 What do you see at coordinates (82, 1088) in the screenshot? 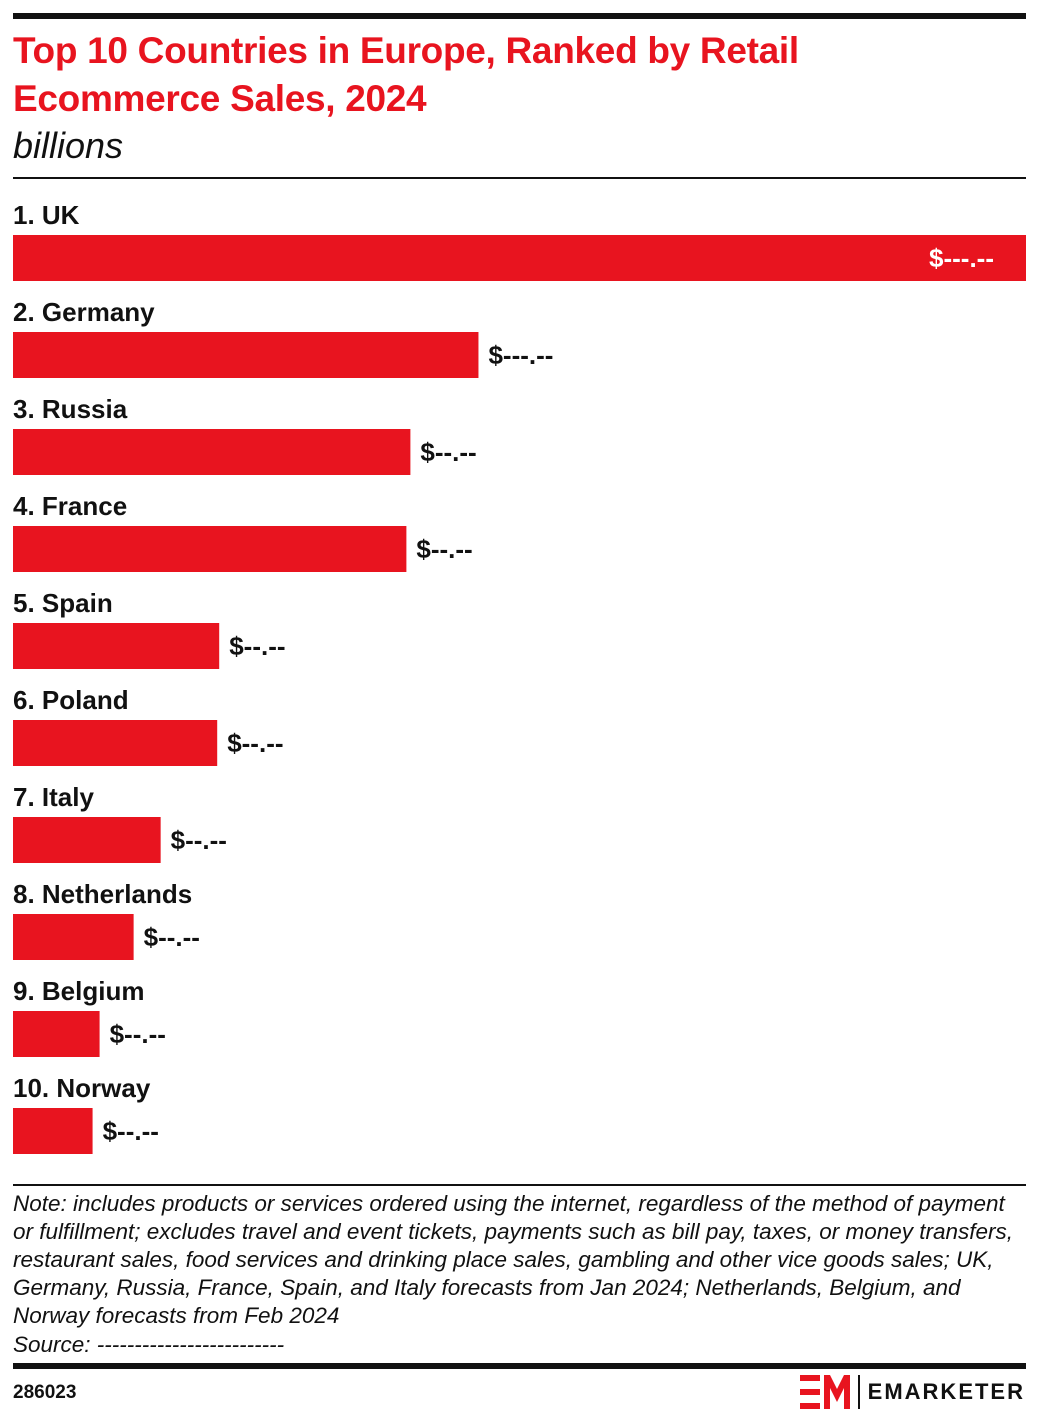
I see `category-label: 10. Norway` at bounding box center [82, 1088].